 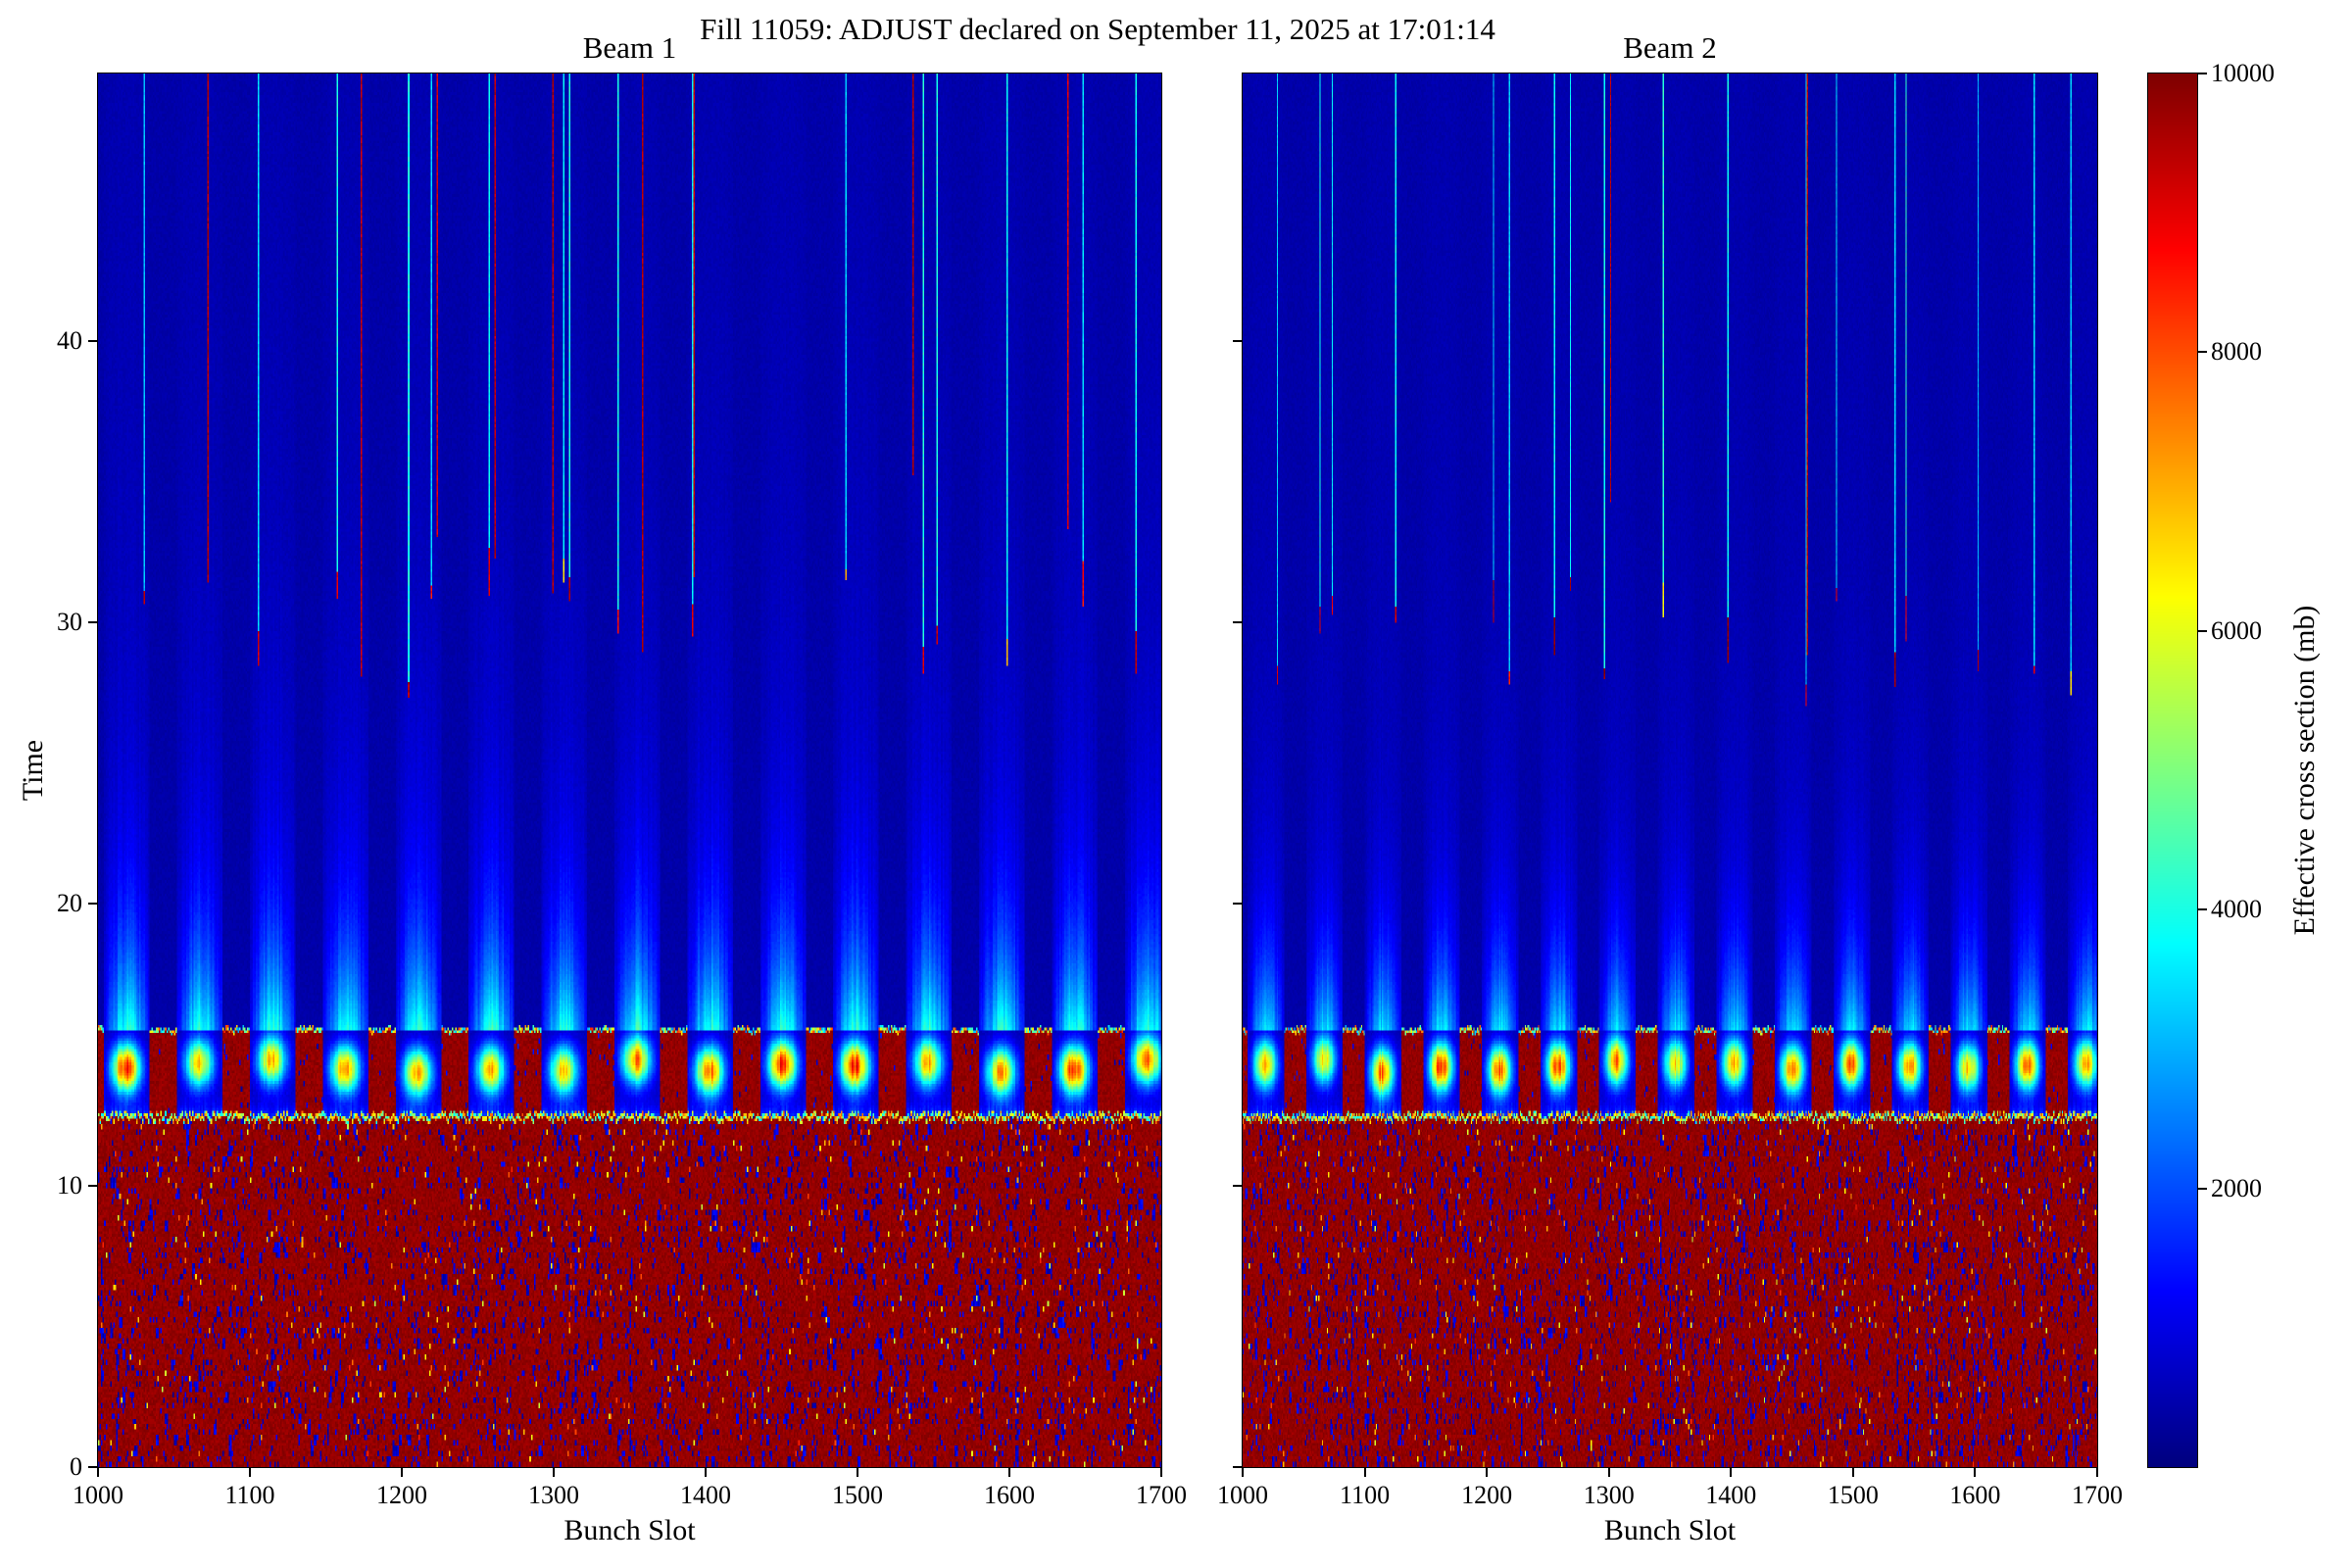 What do you see at coordinates (1670, 47) in the screenshot?
I see `panel-title-beam2: Beam 2` at bounding box center [1670, 47].